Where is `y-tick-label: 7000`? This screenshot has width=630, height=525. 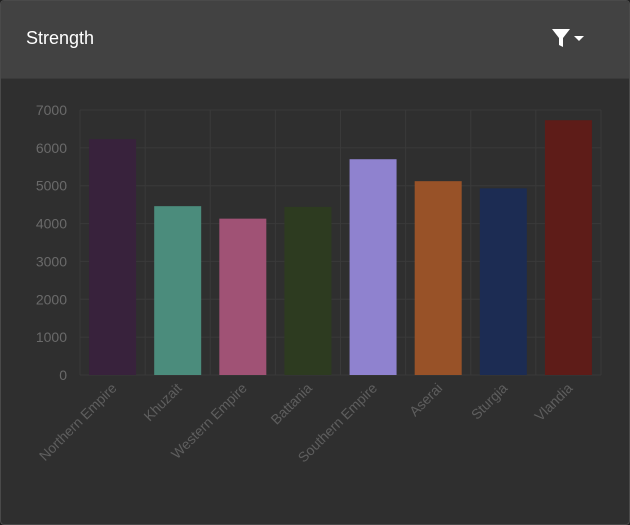
y-tick-label: 7000 is located at coordinates (51, 110).